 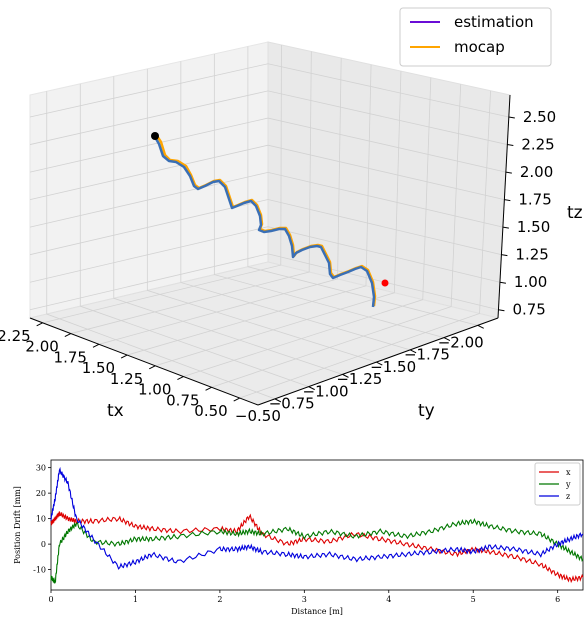 What do you see at coordinates (494, 22) in the screenshot?
I see `legend-estimation-label: estimation` at bounding box center [494, 22].